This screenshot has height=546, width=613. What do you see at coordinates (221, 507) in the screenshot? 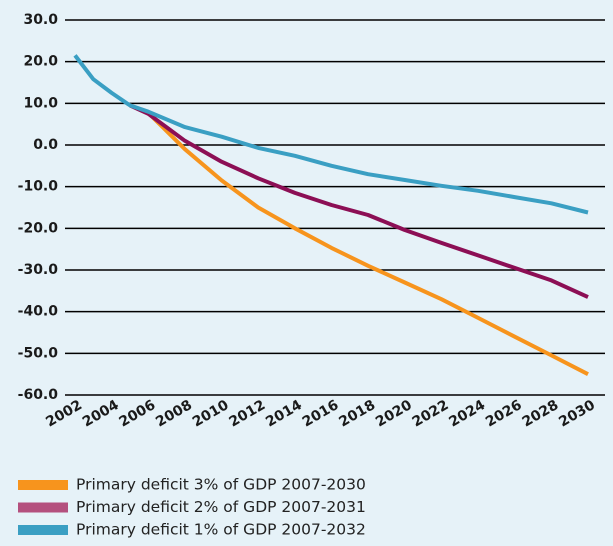
I see `legend-label: Primary deficit 2% of GDP 2007-2031` at bounding box center [221, 507].